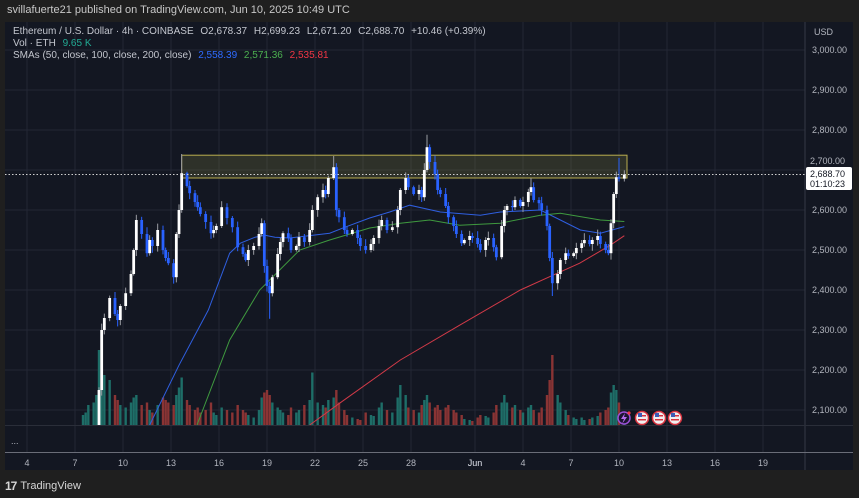  Describe the element at coordinates (619, 463) in the screenshot. I see `date-tick-label: 10` at that location.